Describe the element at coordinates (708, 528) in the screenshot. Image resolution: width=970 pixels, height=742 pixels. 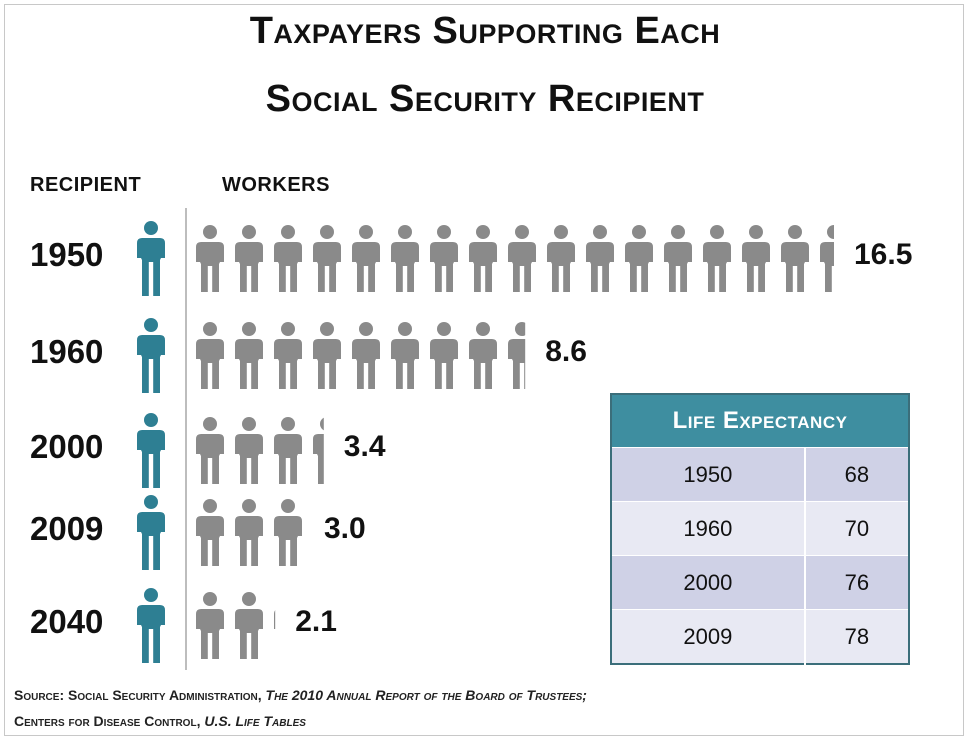
I see `table-cell-year: 1960` at that location.